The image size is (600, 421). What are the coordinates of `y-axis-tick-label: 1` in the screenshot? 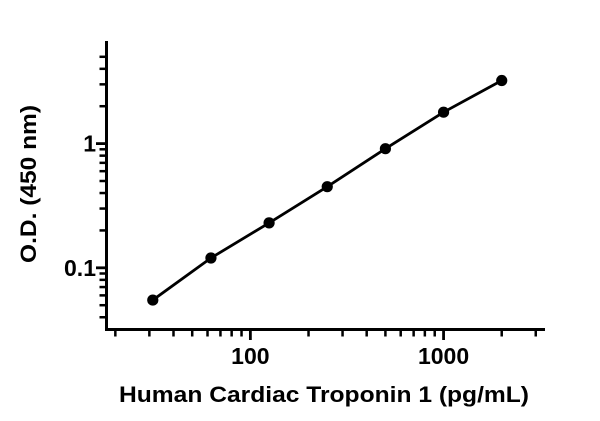 It's located at (89, 144).